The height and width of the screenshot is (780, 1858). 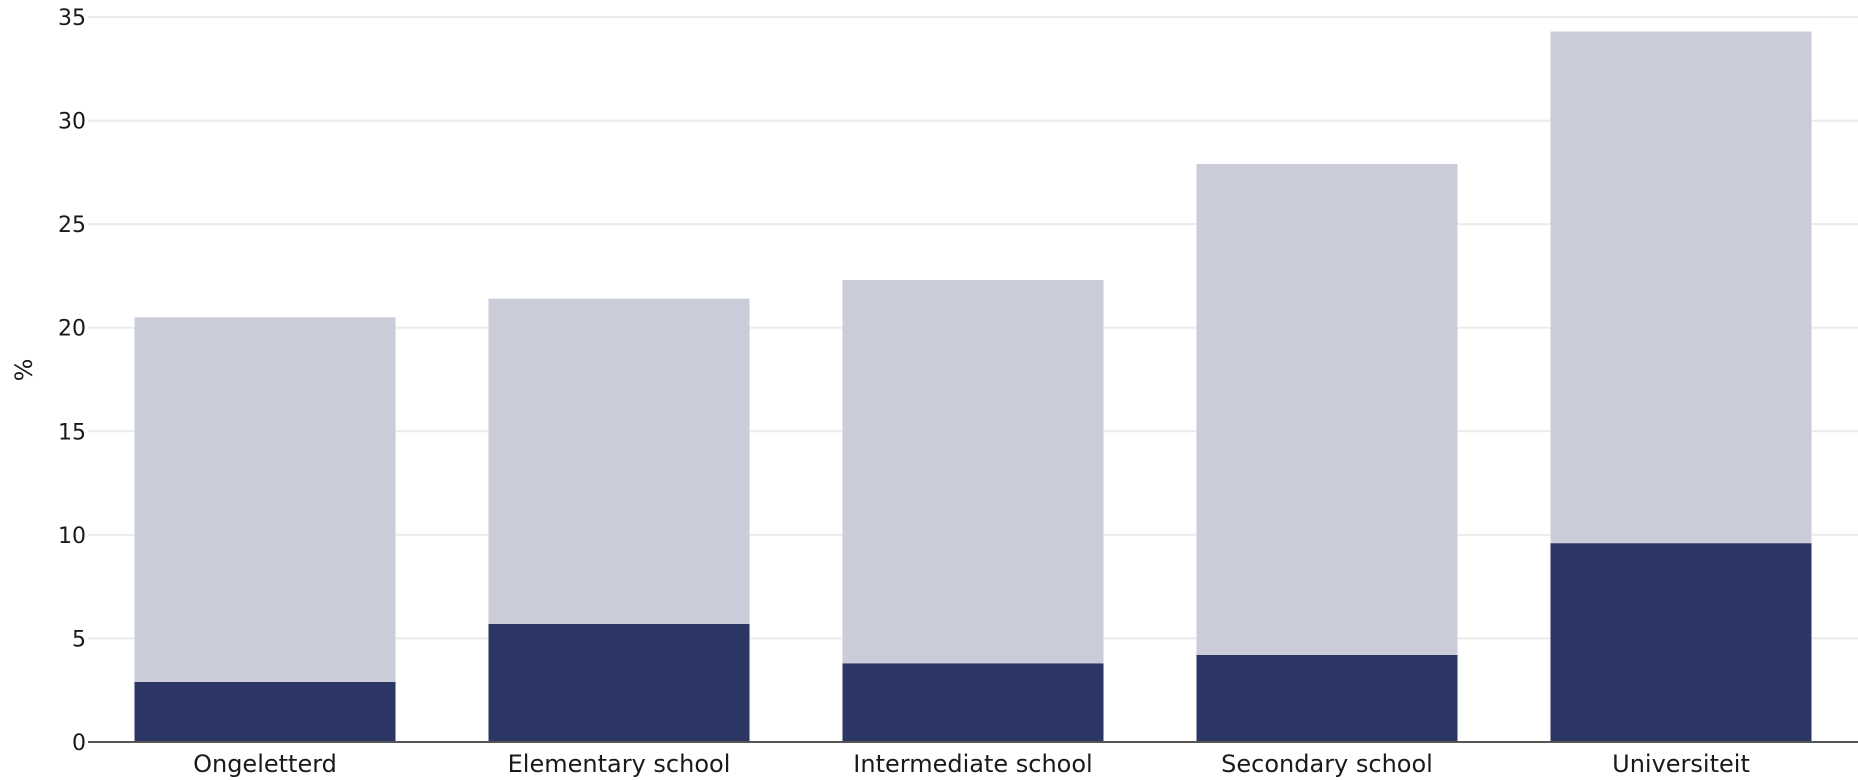 What do you see at coordinates (79, 743) in the screenshot?
I see `y-tick-label-0: 0` at bounding box center [79, 743].